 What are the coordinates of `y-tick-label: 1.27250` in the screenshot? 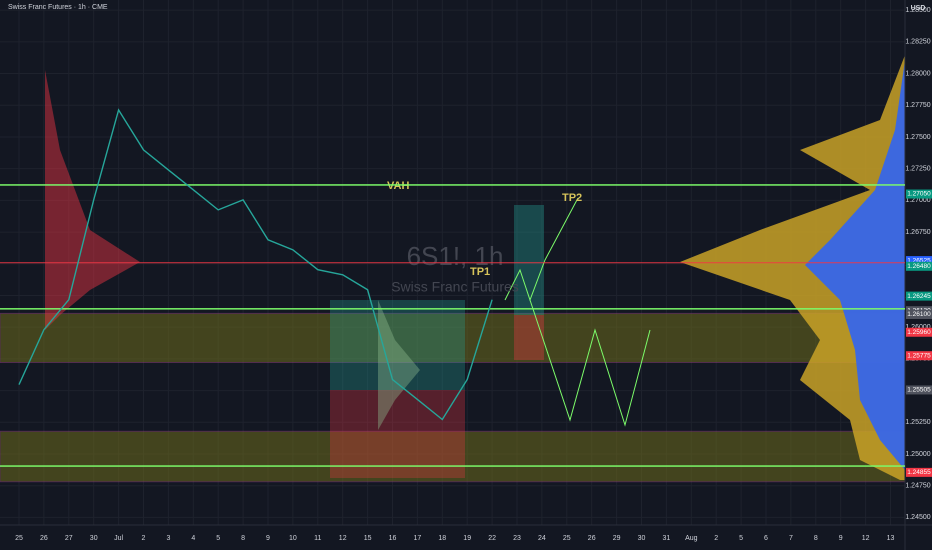 It's located at (917, 169).